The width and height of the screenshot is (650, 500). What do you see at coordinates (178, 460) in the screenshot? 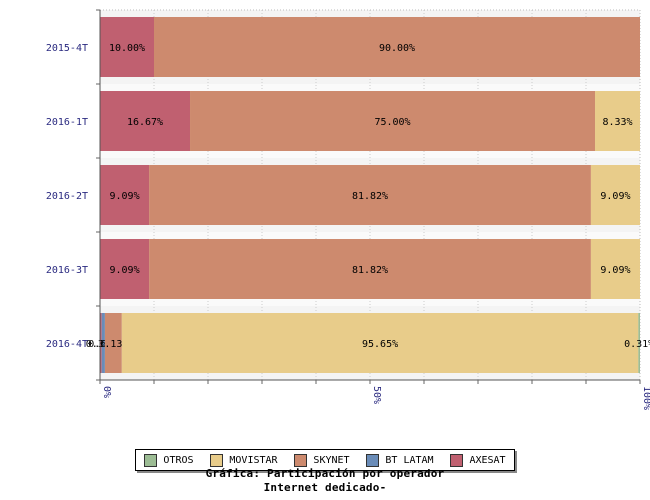
I see `legend-label: OTROS` at bounding box center [178, 460].